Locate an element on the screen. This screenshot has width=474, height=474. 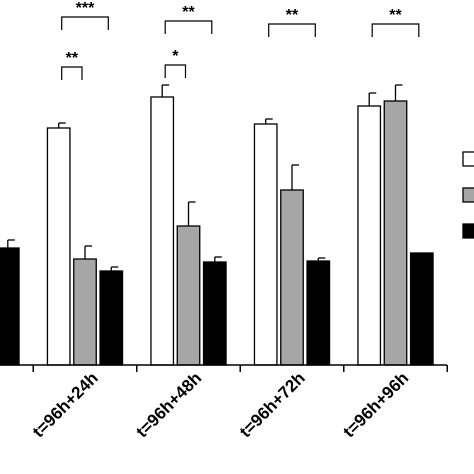
x-tick-label: t=96h+72h is located at coordinates (272, 404).